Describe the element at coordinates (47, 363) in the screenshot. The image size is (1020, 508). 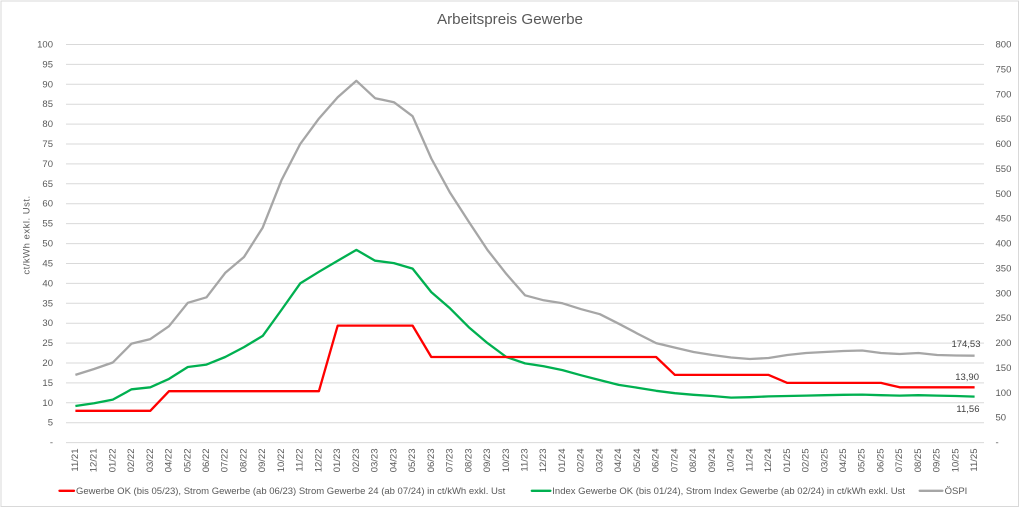
I see `svg-text: 20` at that location.